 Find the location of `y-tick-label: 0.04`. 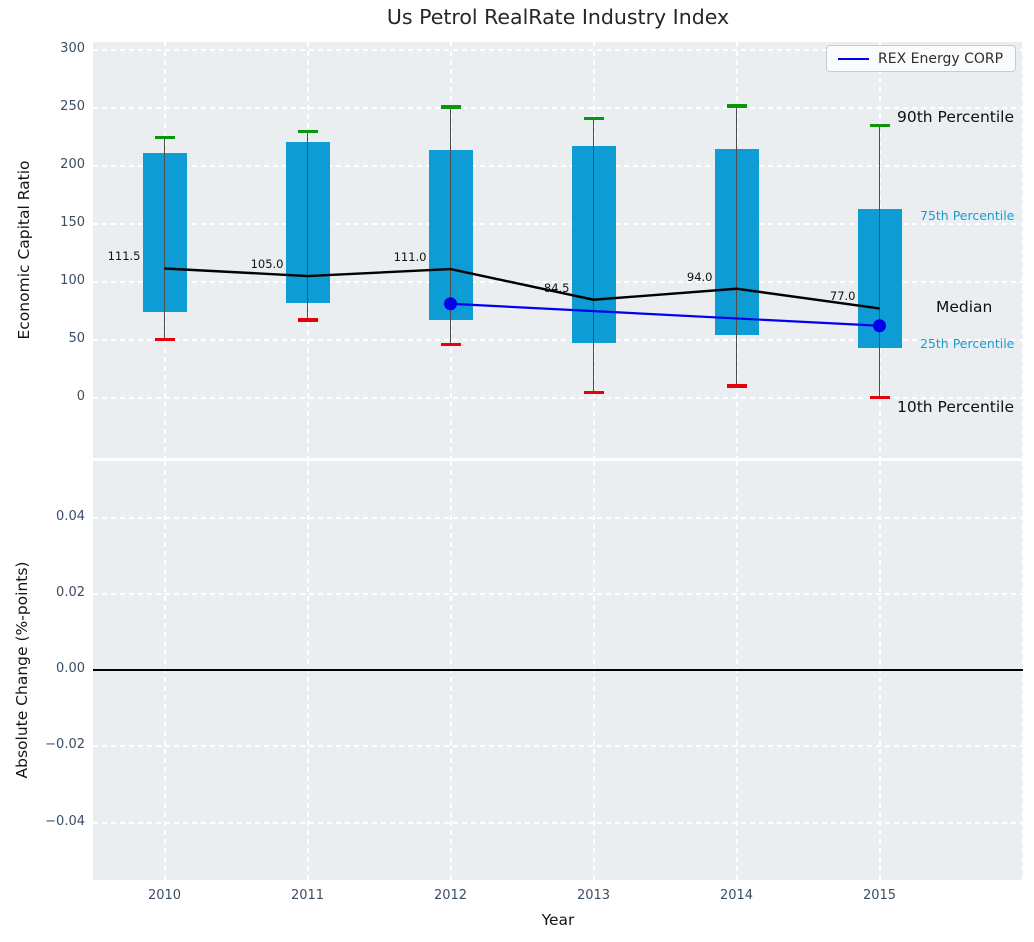

y-tick-label: 0.04 is located at coordinates (70, 516).